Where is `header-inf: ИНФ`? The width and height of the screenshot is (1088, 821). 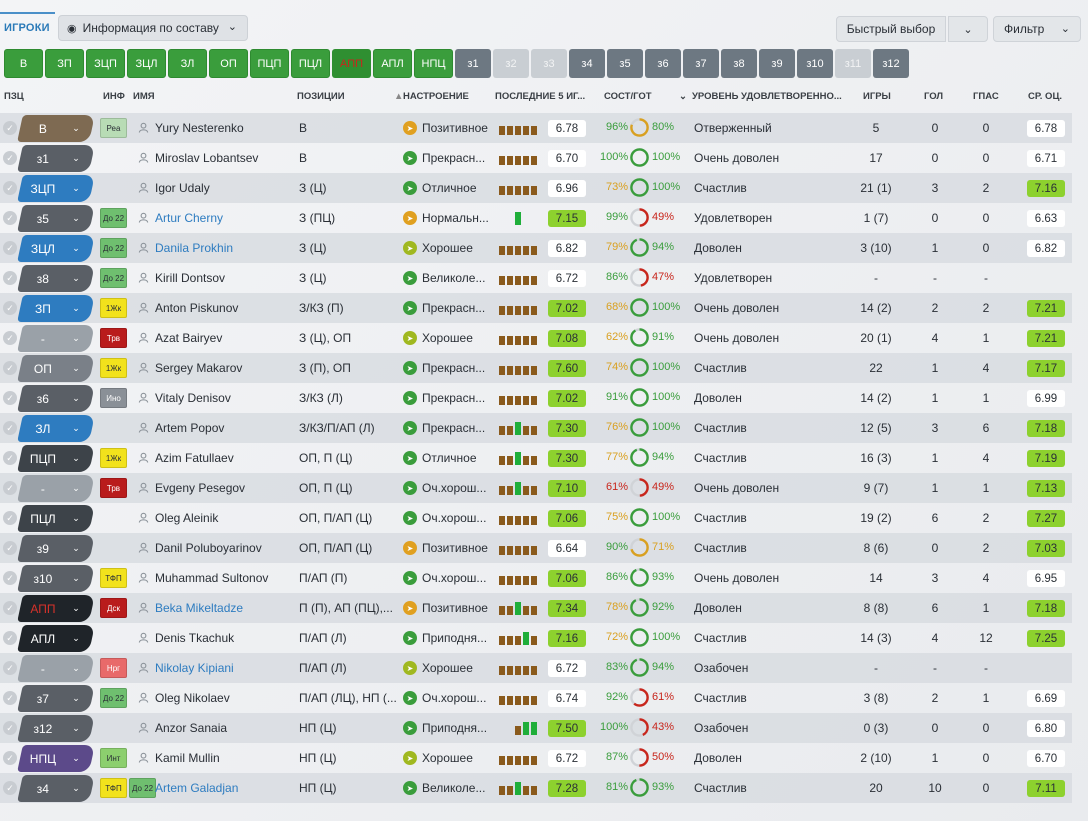
header-inf: ИНФ is located at coordinates (114, 96).